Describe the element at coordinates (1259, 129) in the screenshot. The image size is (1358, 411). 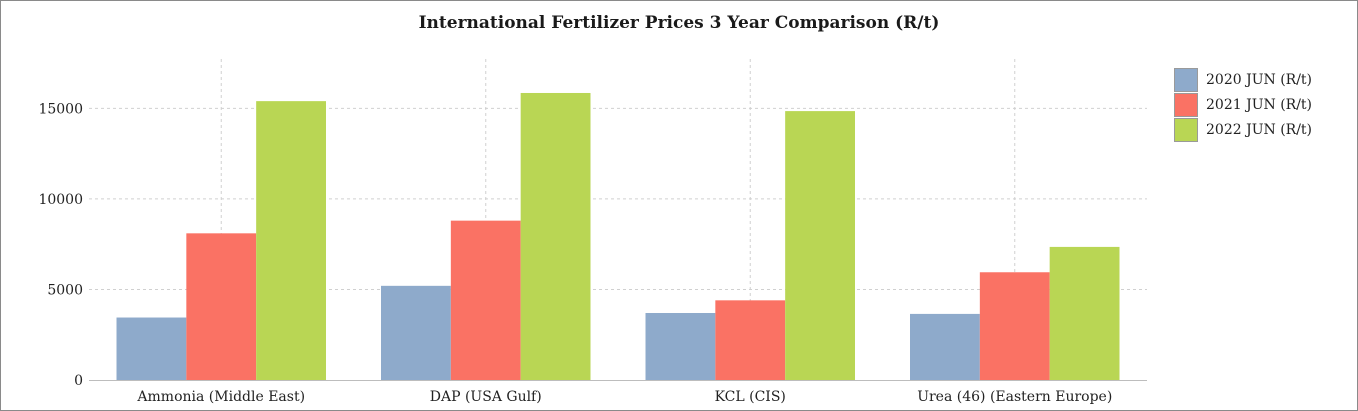
I see `legend-label: 2022 JUN (R/t)` at that location.